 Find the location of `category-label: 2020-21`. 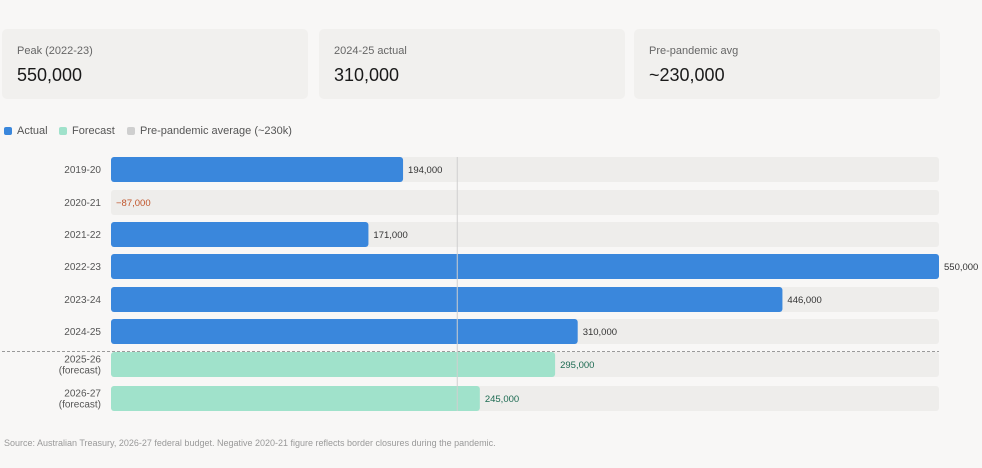

category-label: 2020-21 is located at coordinates (82, 203).